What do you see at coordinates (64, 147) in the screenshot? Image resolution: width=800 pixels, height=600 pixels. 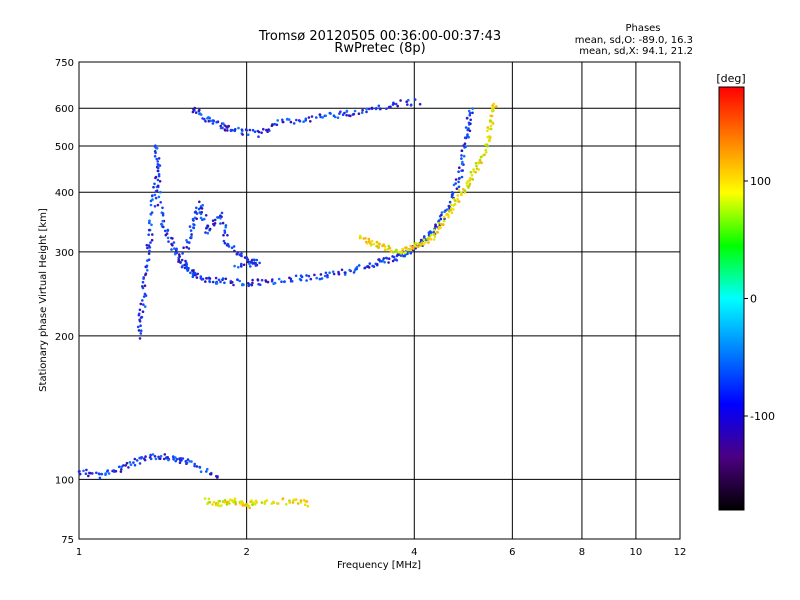 I see `y-tick-label: 500` at bounding box center [64, 147].